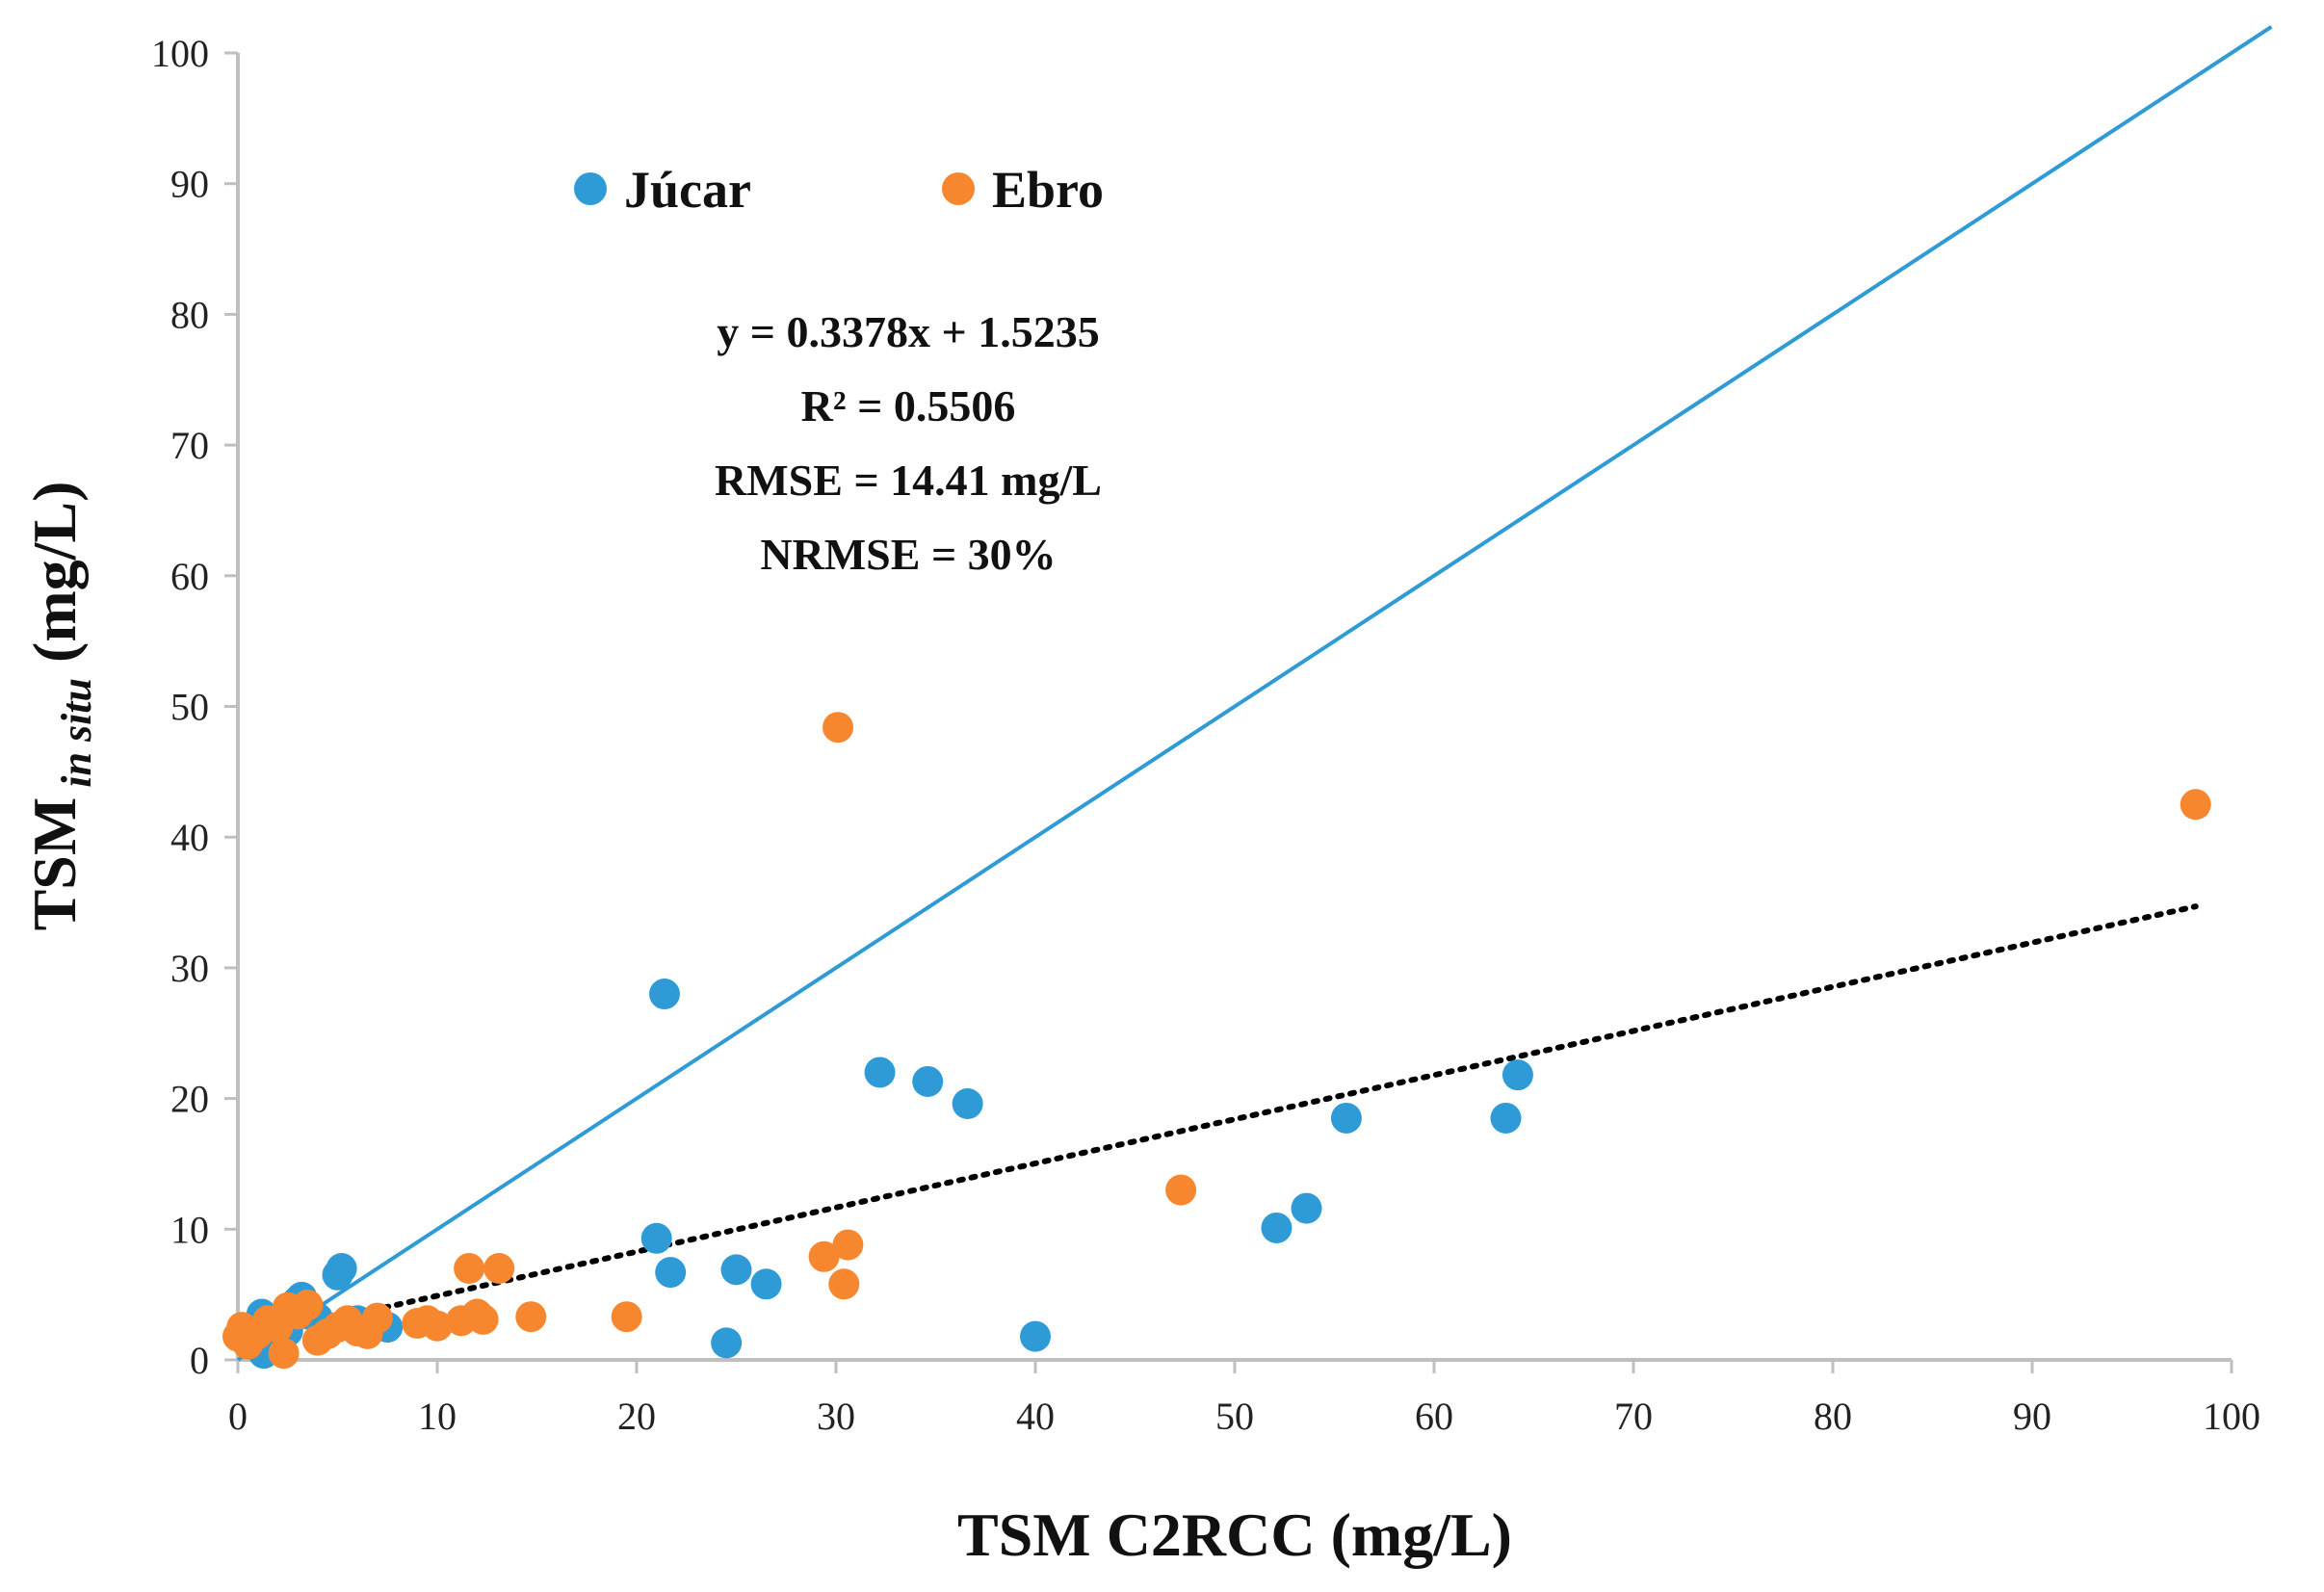 This screenshot has height=1592, width=2324. What do you see at coordinates (189, 576) in the screenshot?
I see `y-tick-label: 60` at bounding box center [189, 576].